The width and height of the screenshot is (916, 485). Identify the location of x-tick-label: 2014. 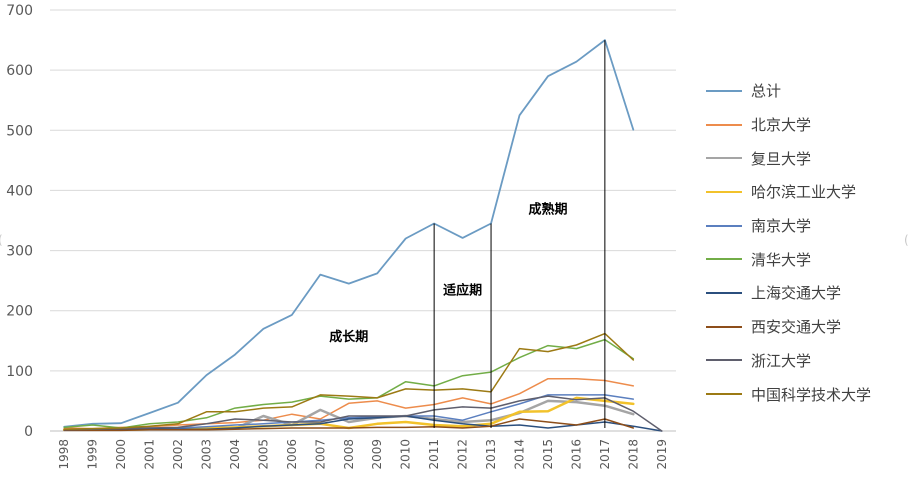
(520, 454).